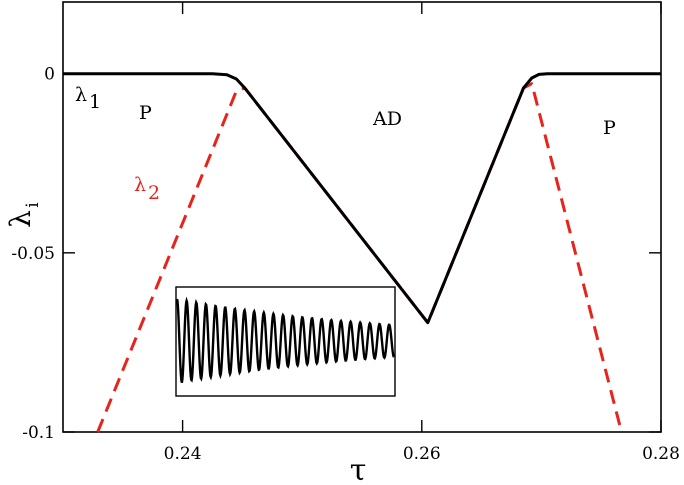 The image size is (684, 485). What do you see at coordinates (33, 205) in the screenshot?
I see `svg-text: i` at bounding box center [33, 205].